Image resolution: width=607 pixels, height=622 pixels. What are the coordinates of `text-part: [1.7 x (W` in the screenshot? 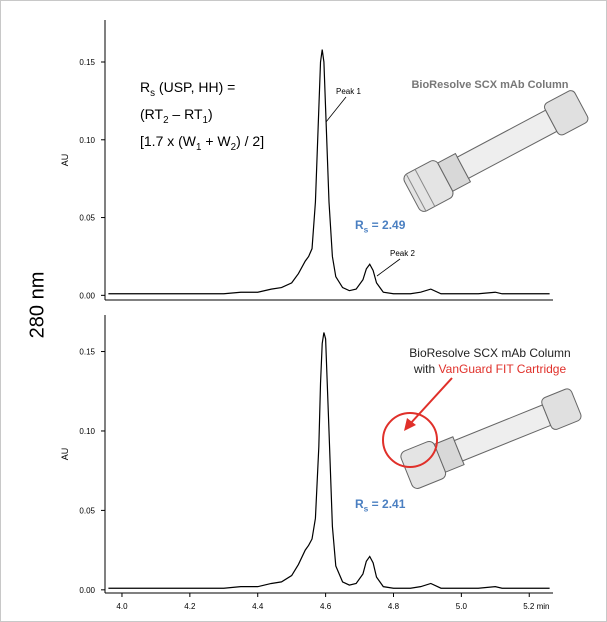 It's located at (168, 141).